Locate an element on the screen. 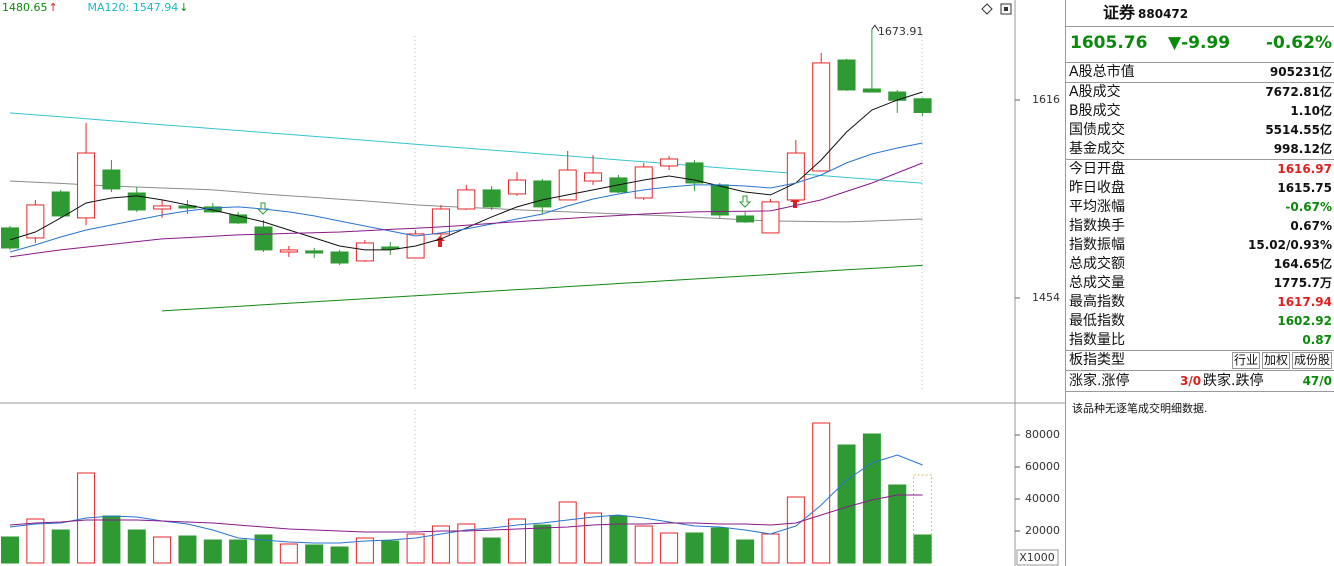 This screenshot has width=1334, height=566. stat-row: 总成交量 1775.7万 is located at coordinates (1200, 283).